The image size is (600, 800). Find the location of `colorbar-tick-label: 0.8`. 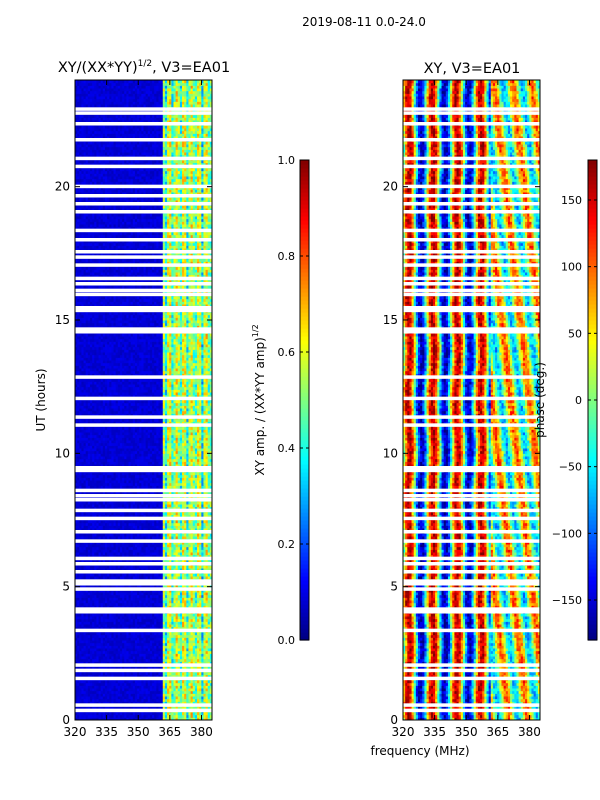

colorbar-tick-label: 0.8 is located at coordinates (287, 256).